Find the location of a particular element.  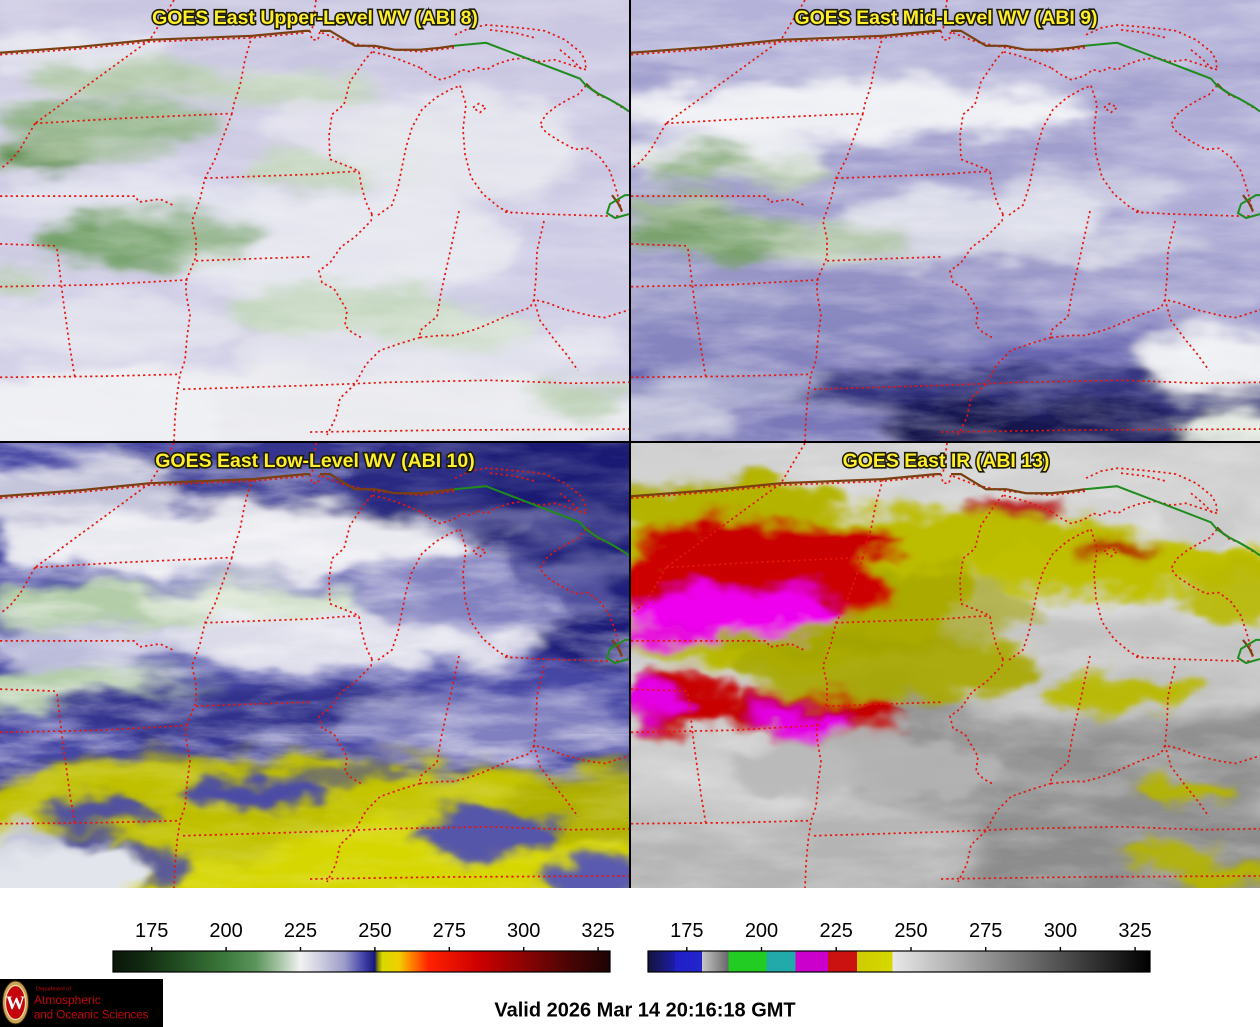

svg-text:GOES East Upper-Level WV (ABI: GOES East Upper-Level WV (ABI 8) is located at coordinates (315, 18).